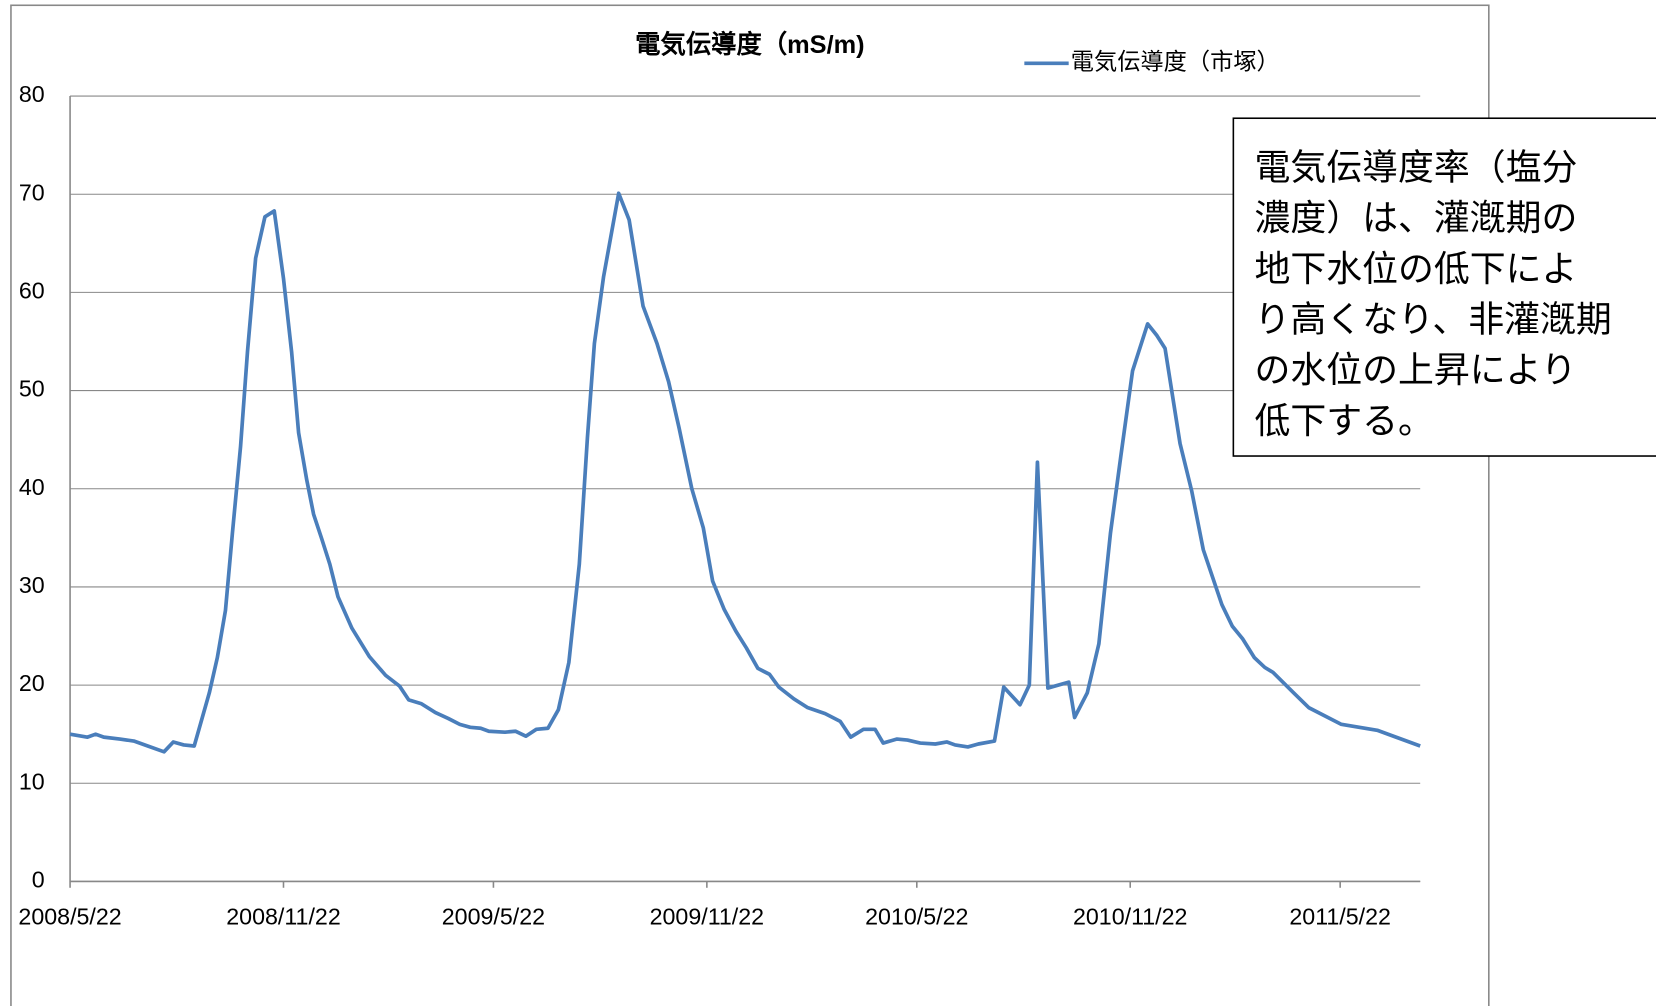 This screenshot has height=1006, width=1656. What do you see at coordinates (32, 683) in the screenshot?
I see `y-tick-label: 20` at bounding box center [32, 683].